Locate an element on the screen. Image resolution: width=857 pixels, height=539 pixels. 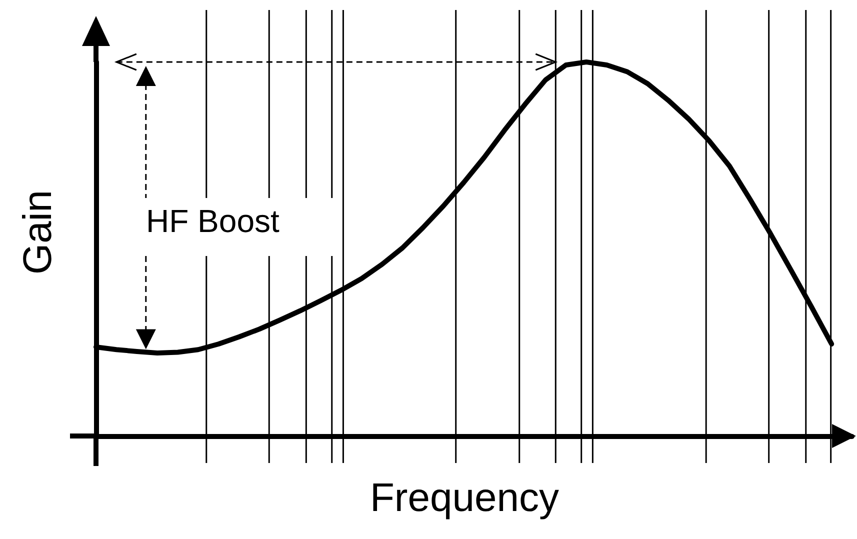
annotation: HF Boost is located at coordinates (213, 221).